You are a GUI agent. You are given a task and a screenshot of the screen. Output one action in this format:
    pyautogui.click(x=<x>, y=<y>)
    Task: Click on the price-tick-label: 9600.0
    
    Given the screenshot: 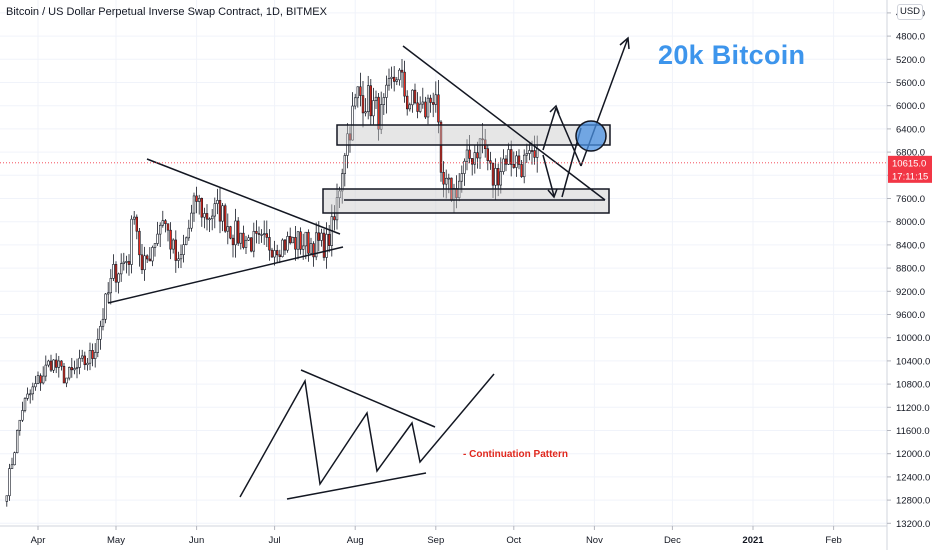 What is the action you would take?
    pyautogui.click(x=910, y=315)
    